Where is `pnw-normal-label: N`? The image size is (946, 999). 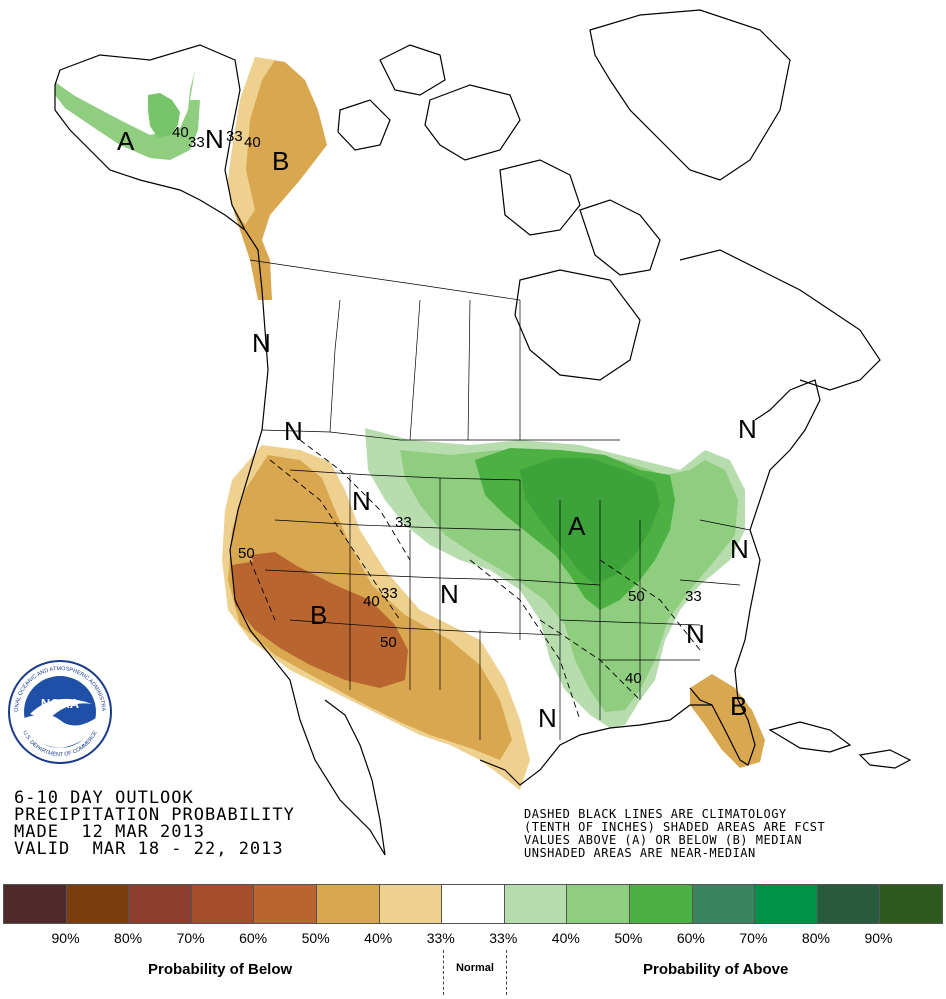
pnw-normal-label: N is located at coordinates (293, 431).